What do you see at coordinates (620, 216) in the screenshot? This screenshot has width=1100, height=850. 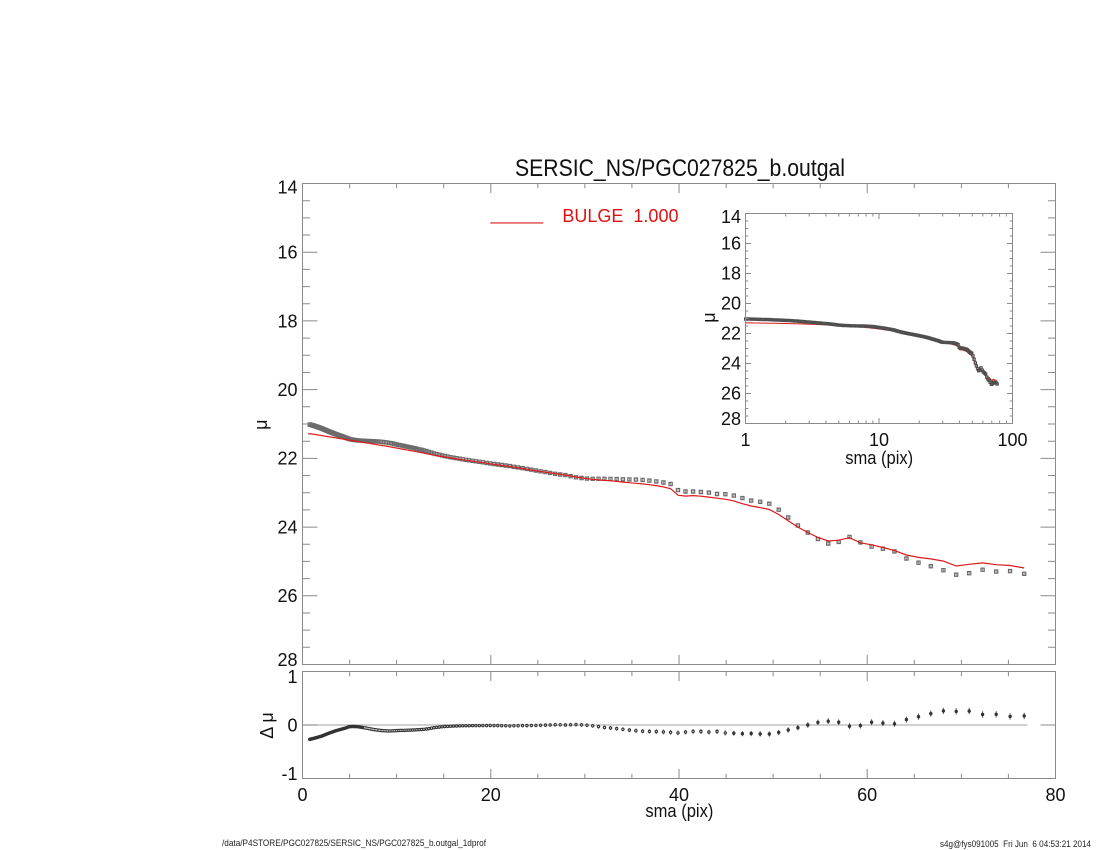 I see `svg-text: BULGE 1.000` at bounding box center [620, 216].